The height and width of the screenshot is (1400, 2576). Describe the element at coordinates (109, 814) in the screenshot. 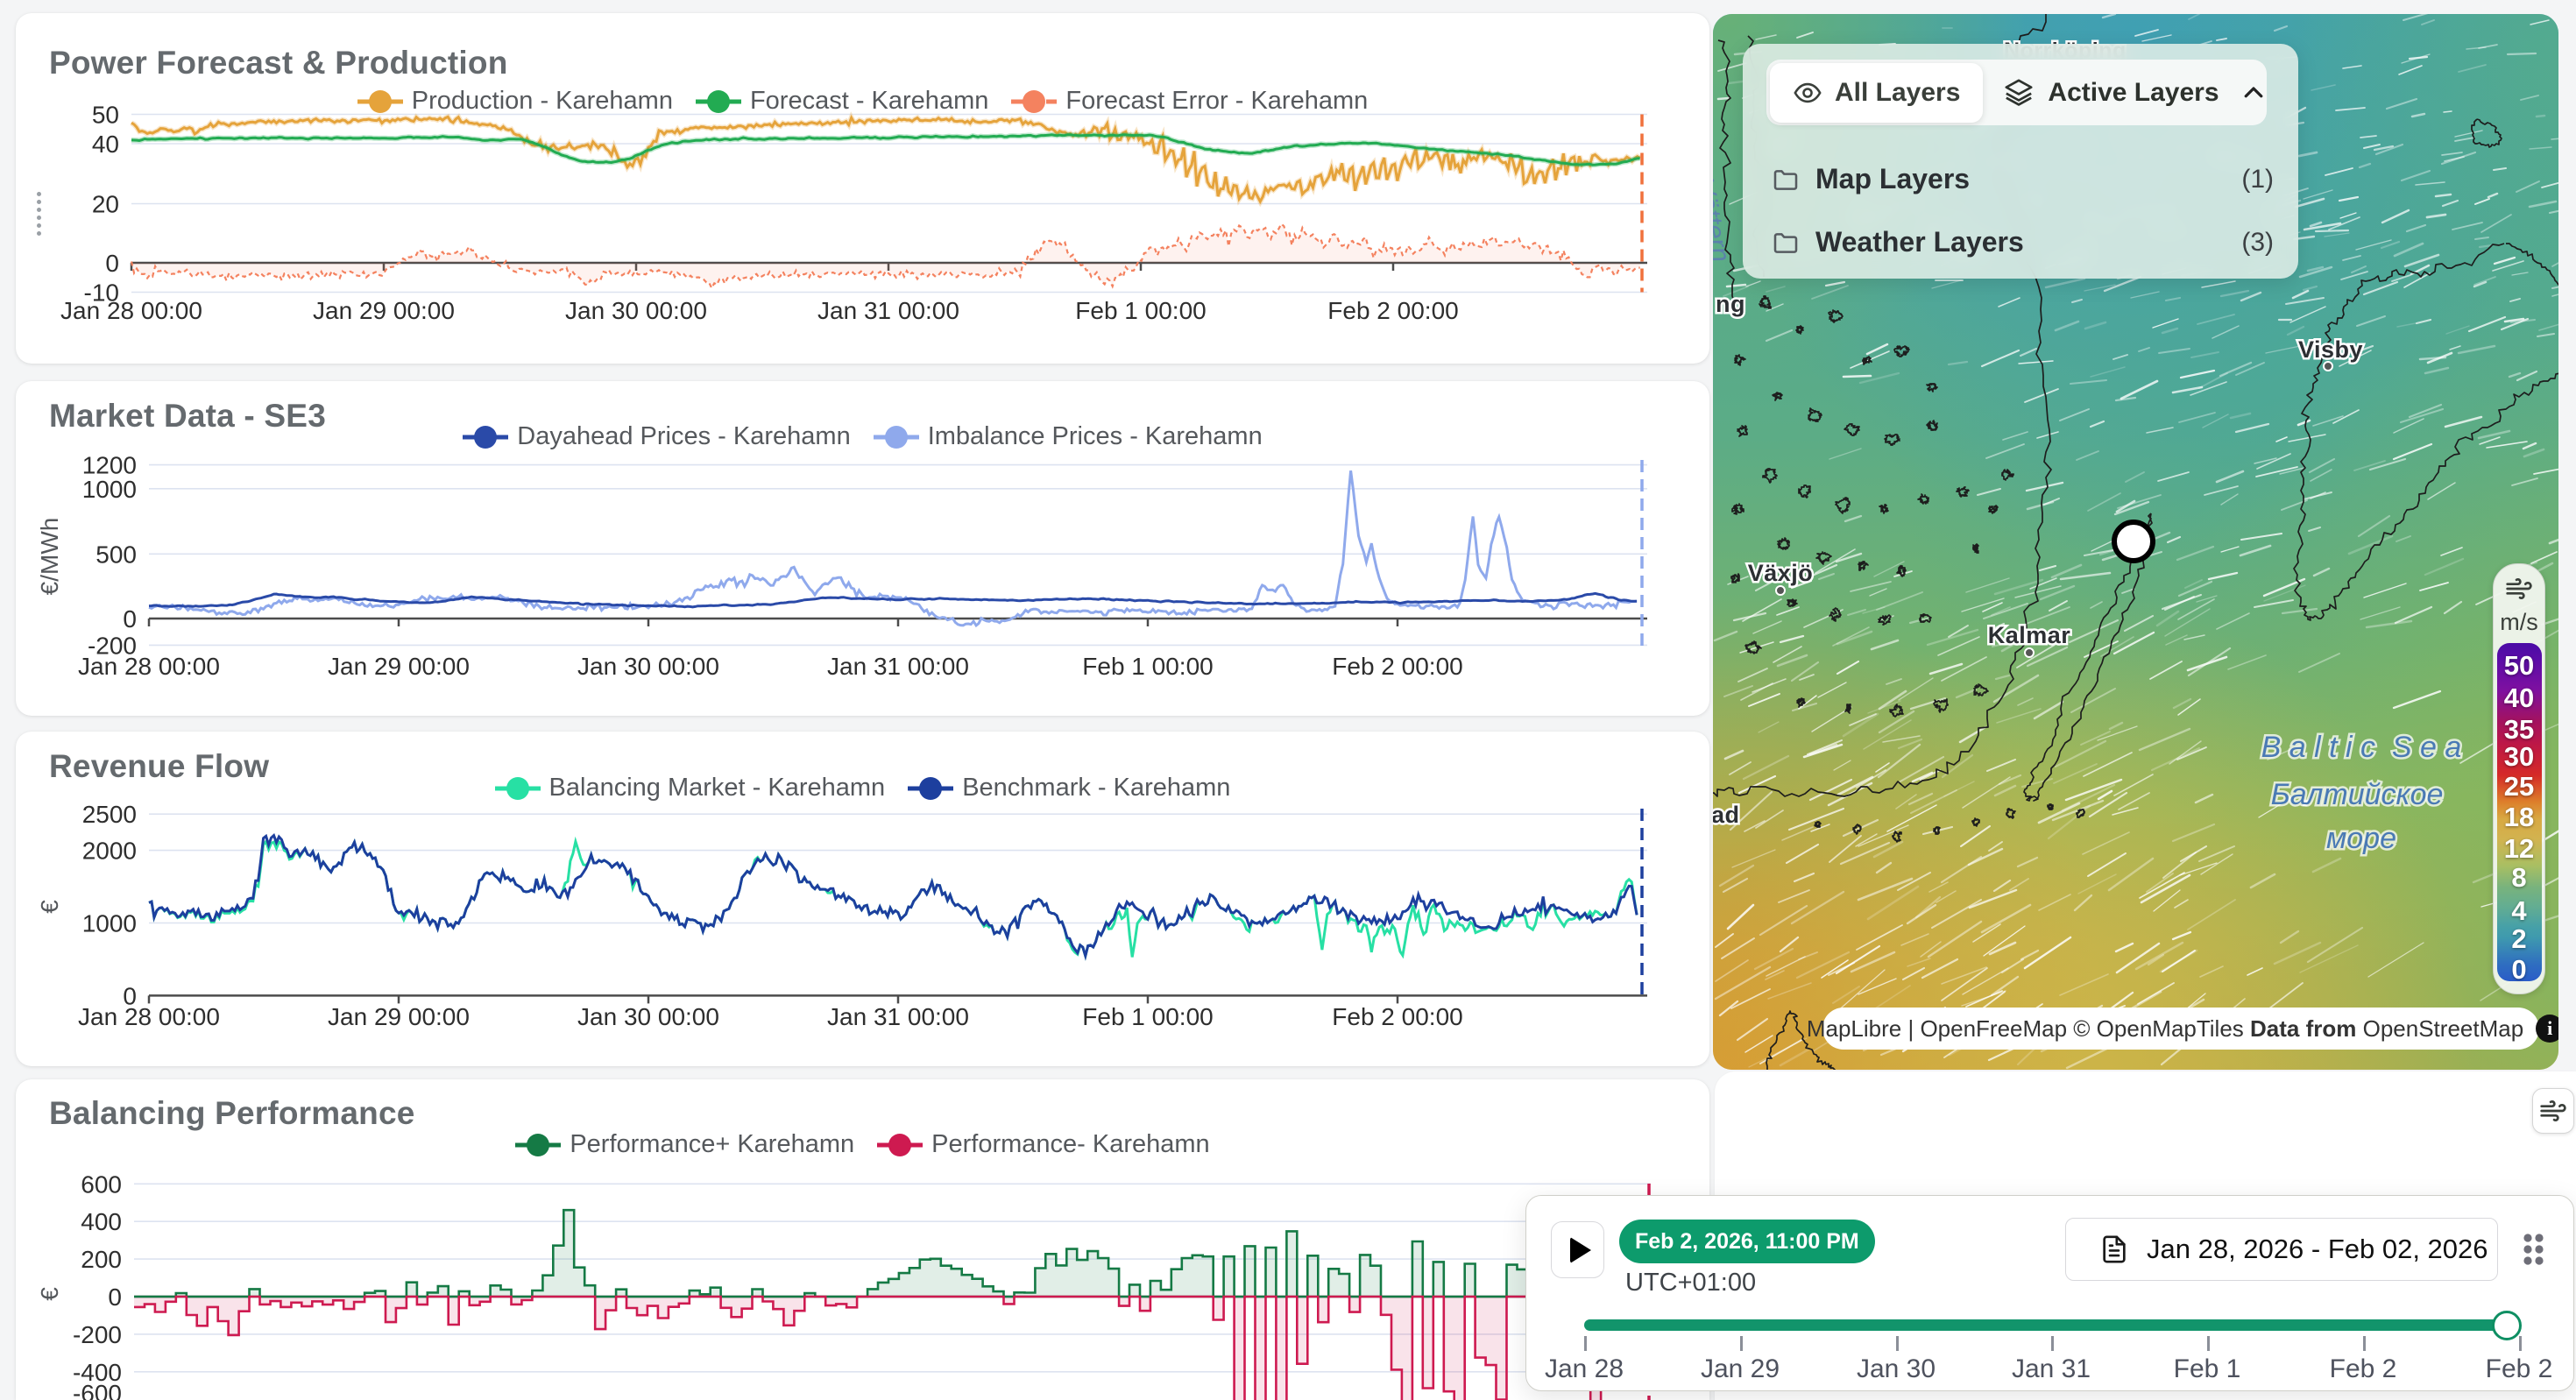

I see `svg-text: 2500` at that location.